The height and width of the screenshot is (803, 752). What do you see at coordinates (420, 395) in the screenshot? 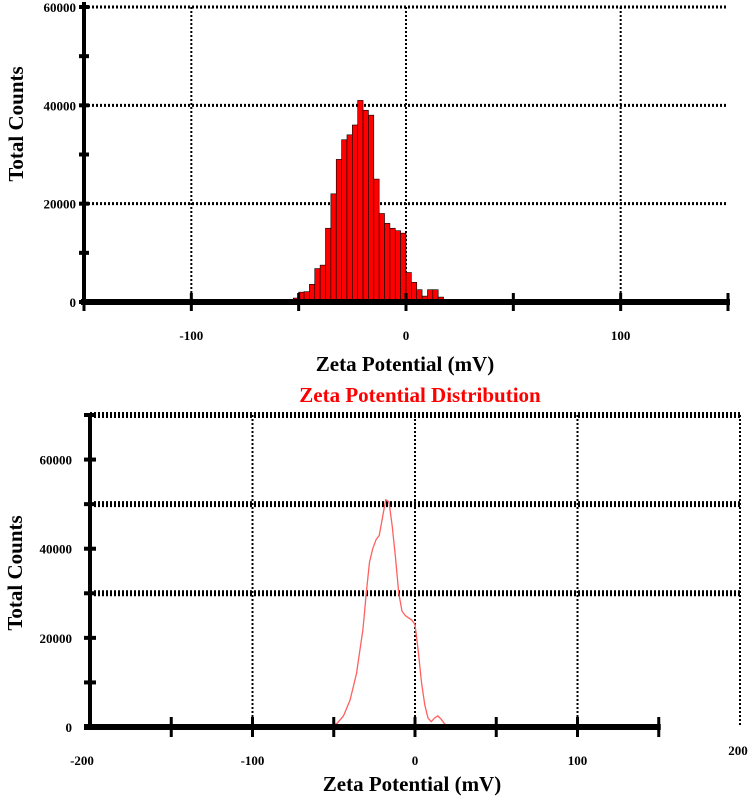
I see `chart-title: Zeta Potential Distribution` at bounding box center [420, 395].